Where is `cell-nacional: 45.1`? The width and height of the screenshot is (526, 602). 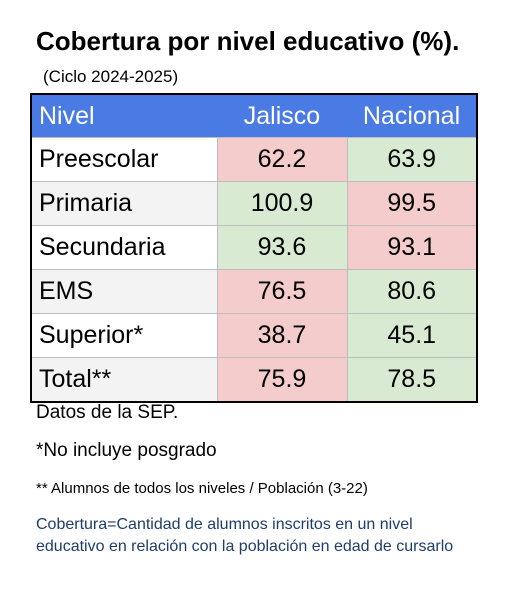
cell-nacional: 45.1 is located at coordinates (412, 335).